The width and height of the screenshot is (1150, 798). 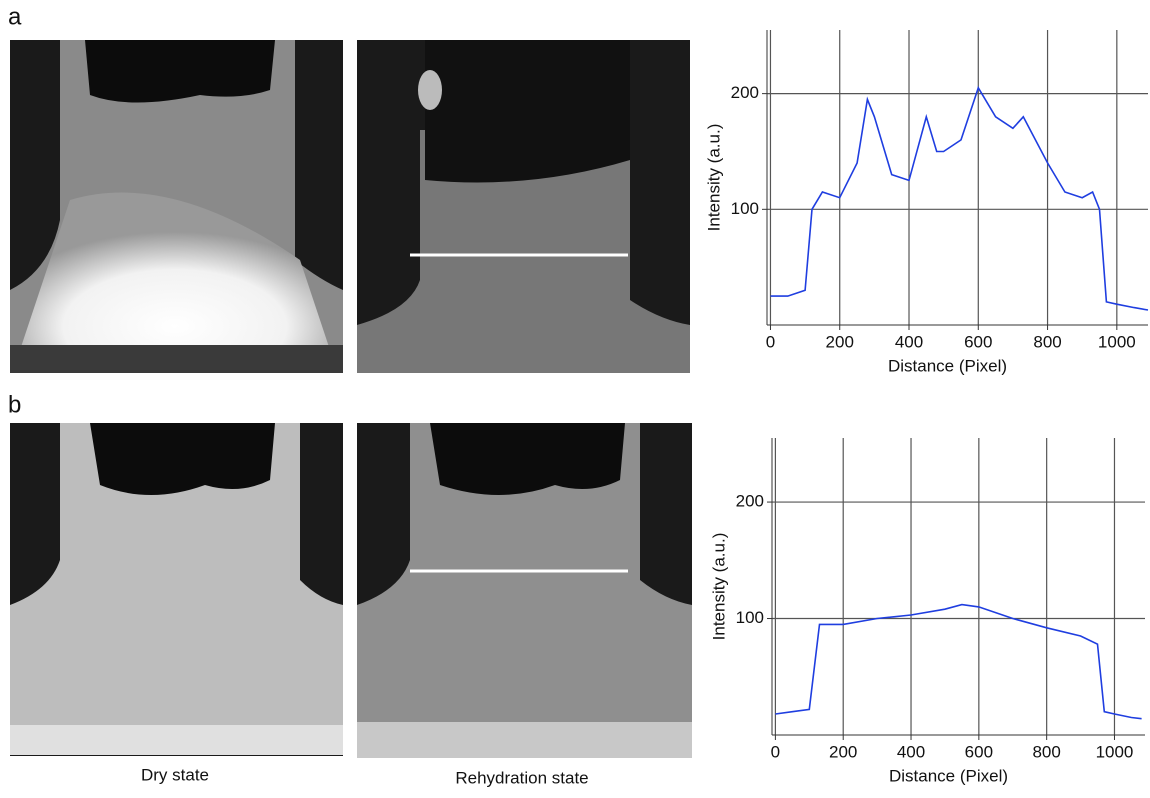 What do you see at coordinates (15, 16) in the screenshot?
I see `panel-label: a` at bounding box center [15, 16].